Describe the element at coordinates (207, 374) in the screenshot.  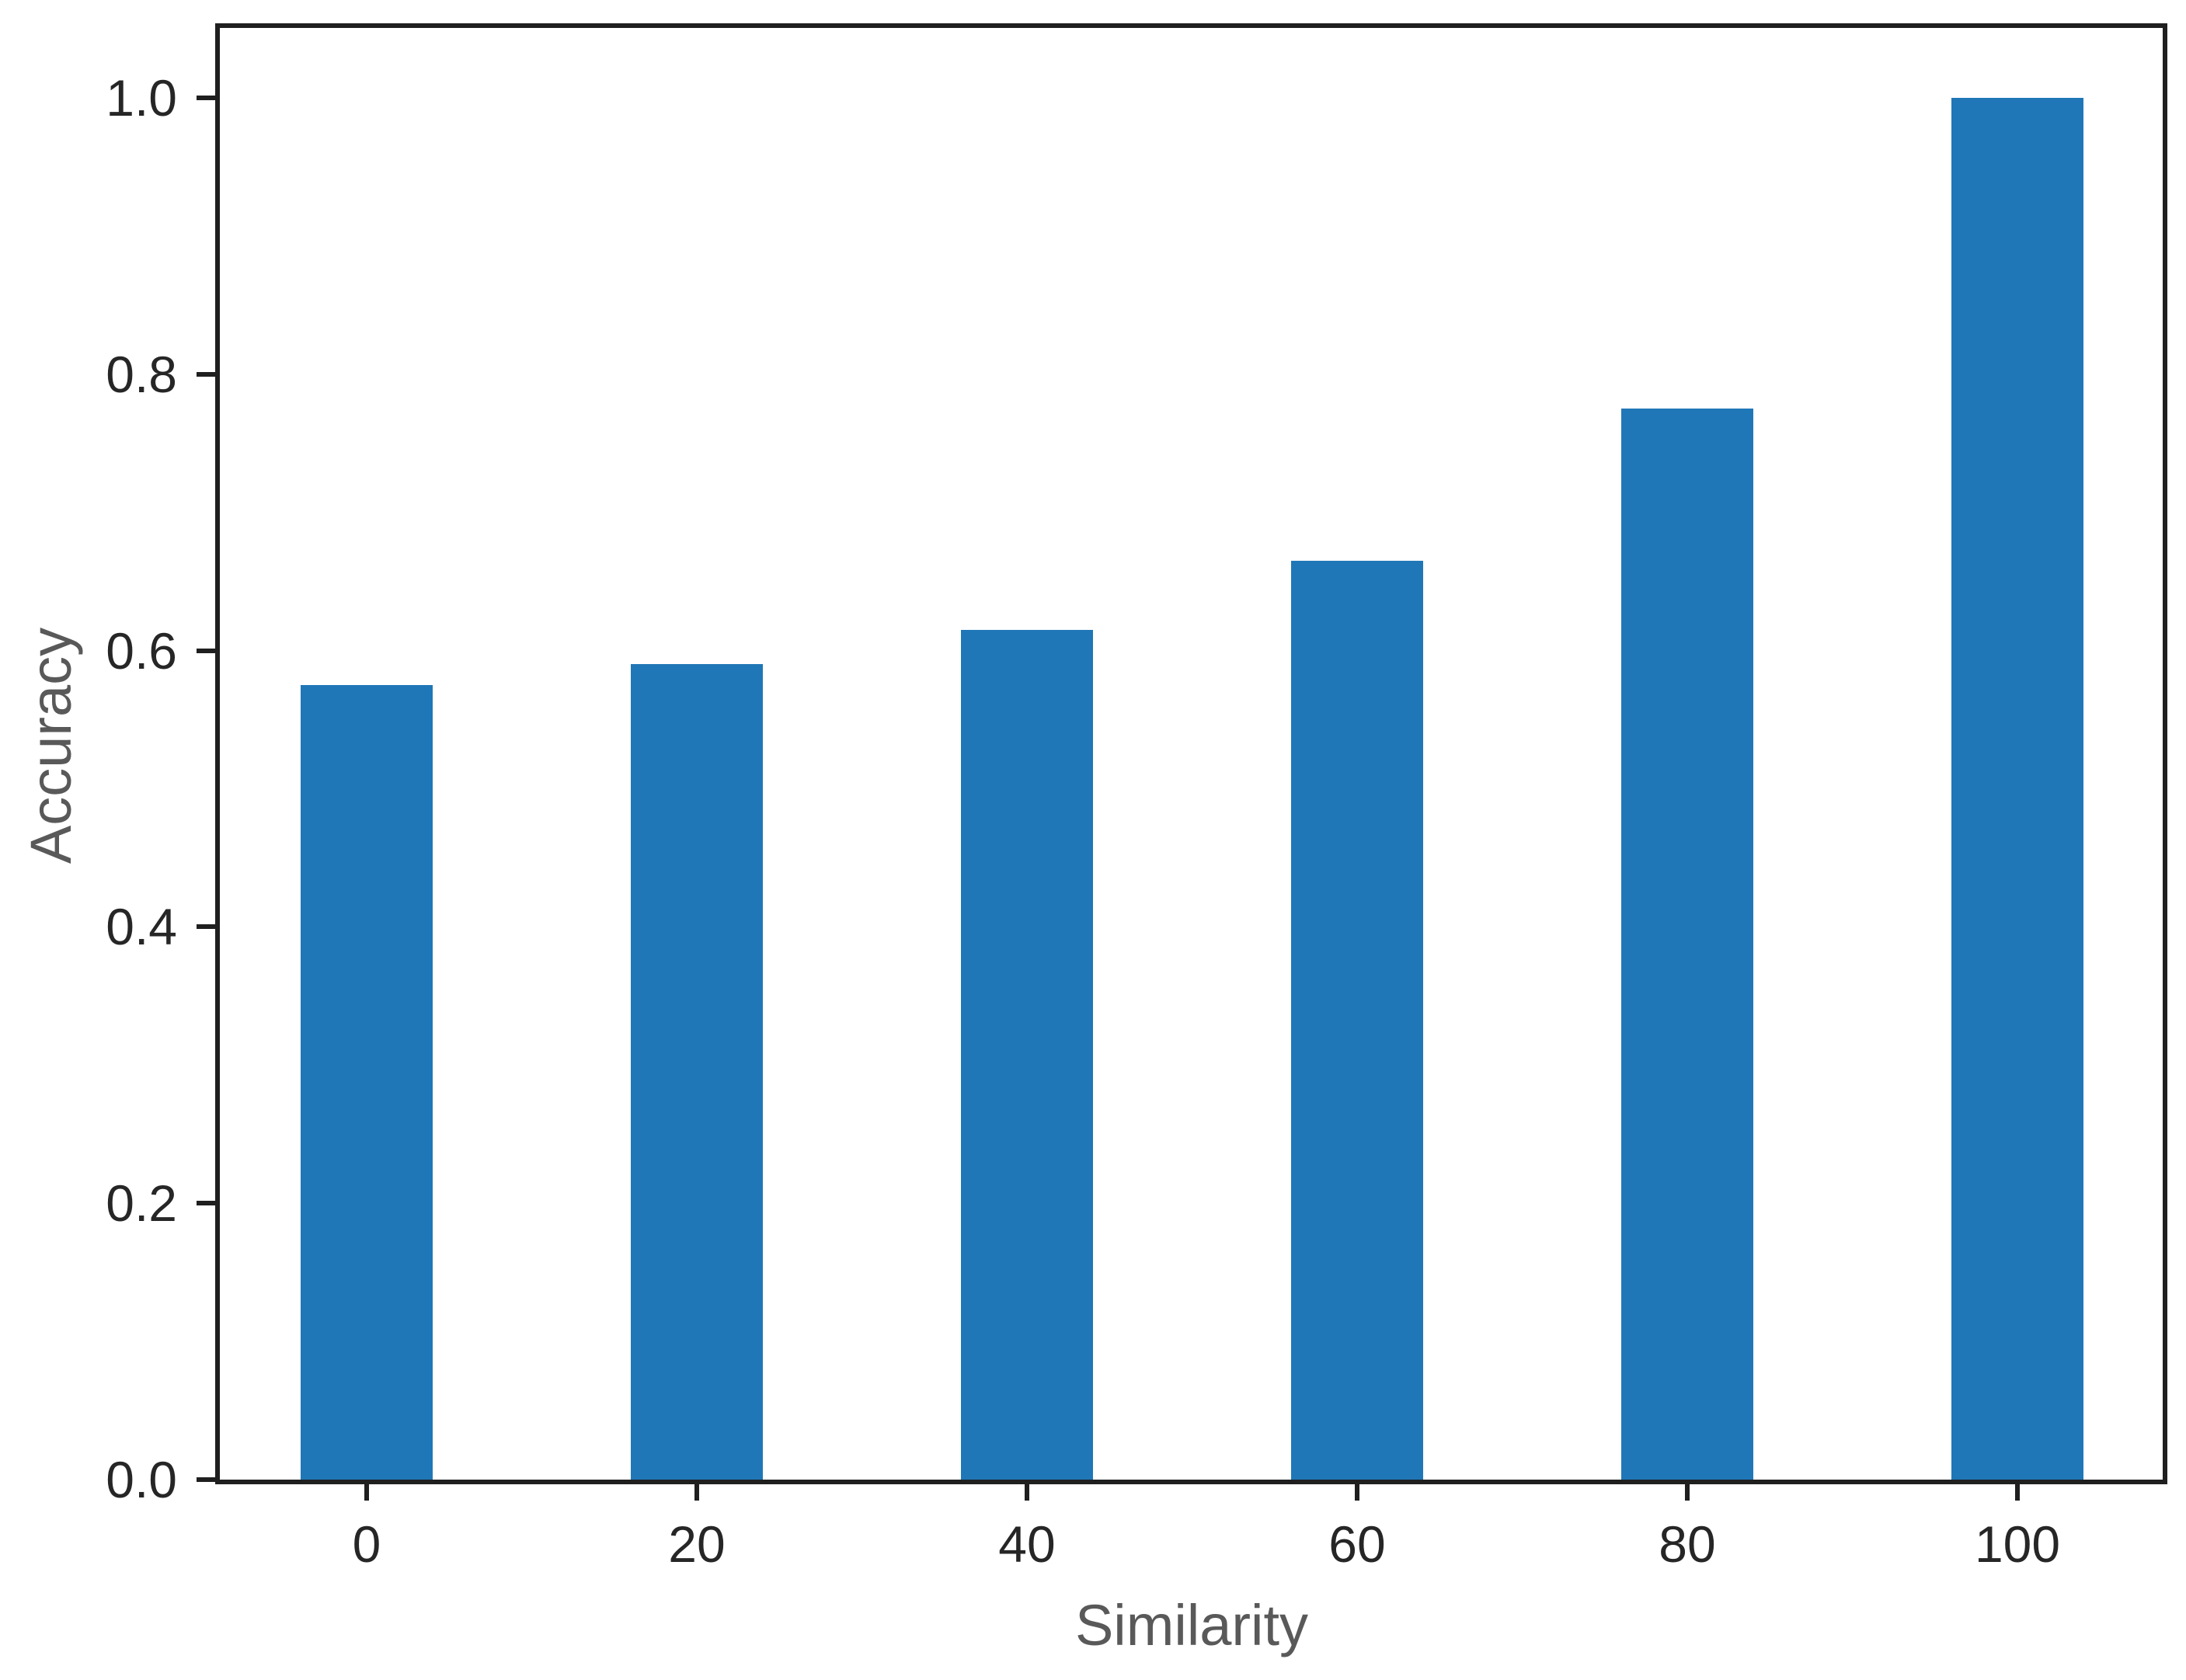
I see `y-tick-mark-0.8` at that location.